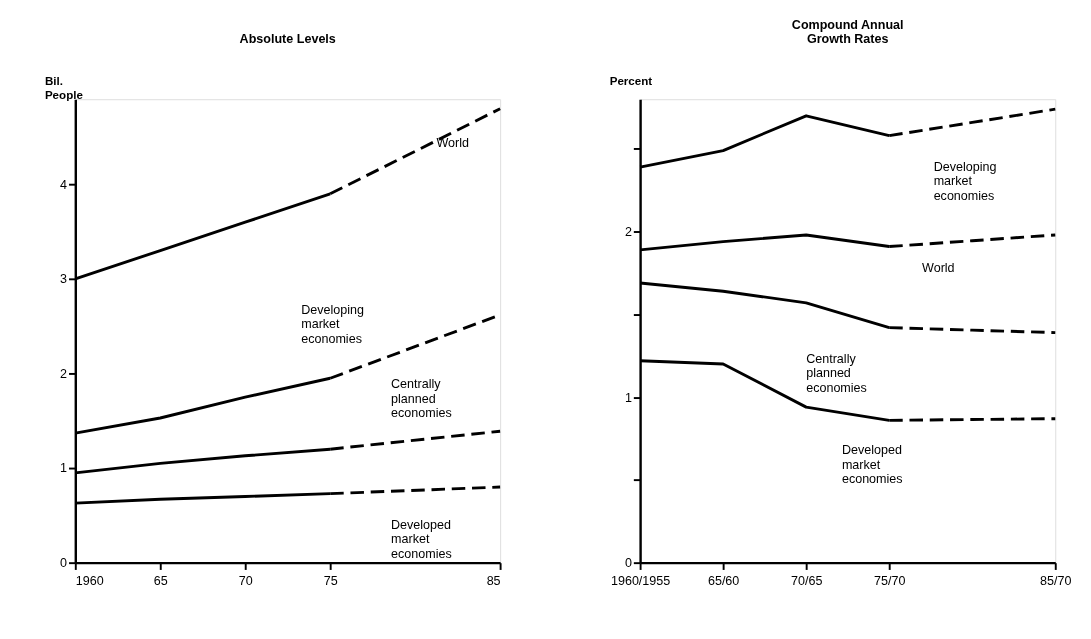 This screenshot has height=639, width=1091. What do you see at coordinates (806, 581) in the screenshot?
I see `x-tick-label: 70/65` at bounding box center [806, 581].